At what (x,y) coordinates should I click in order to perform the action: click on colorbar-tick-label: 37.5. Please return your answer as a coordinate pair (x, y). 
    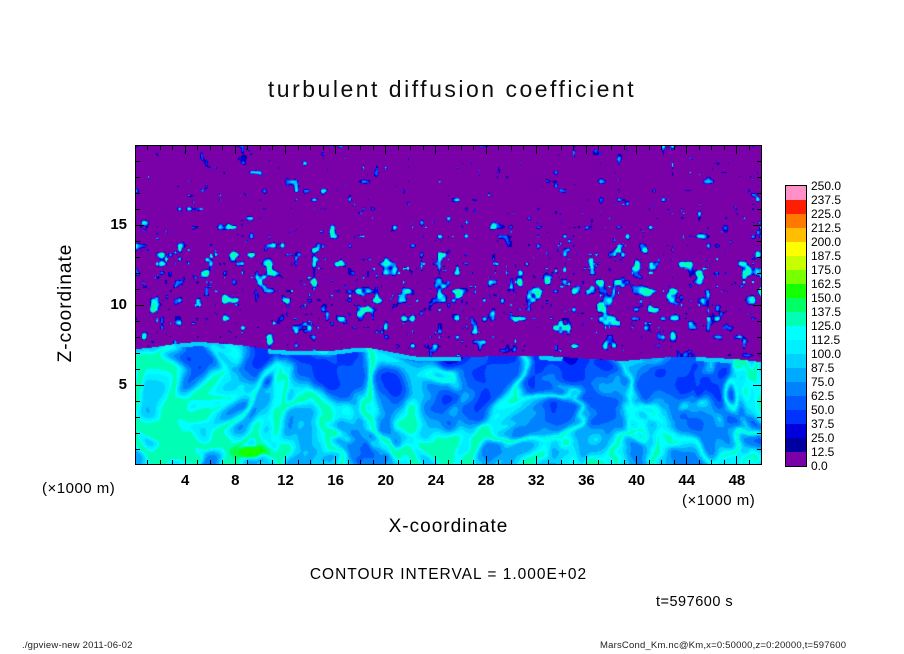
    Looking at the image, I should click on (823, 424).